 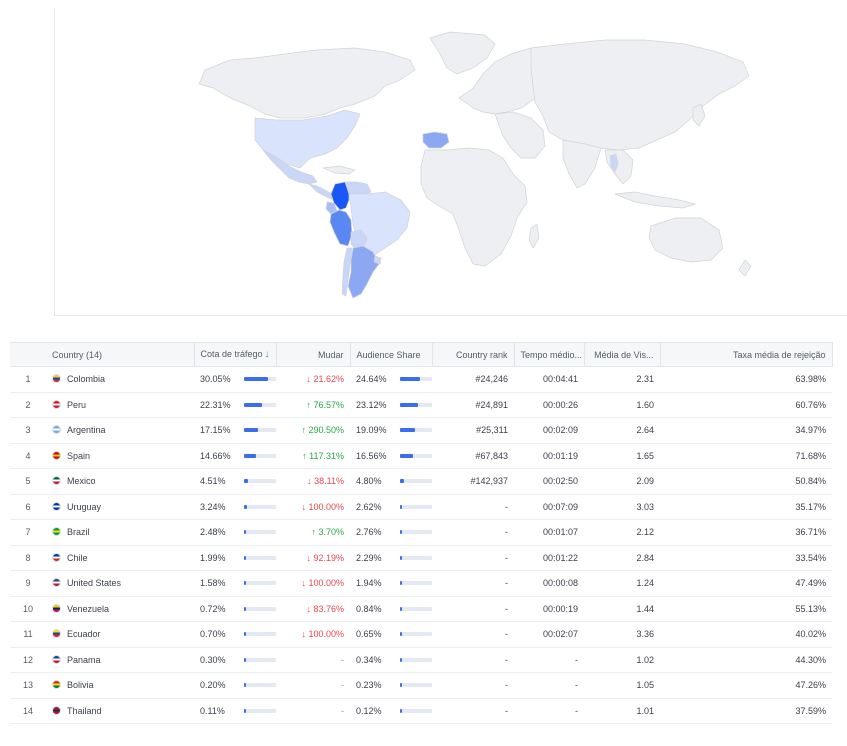 I want to click on audience-share-cell: 4.80%, so click(x=391, y=481).